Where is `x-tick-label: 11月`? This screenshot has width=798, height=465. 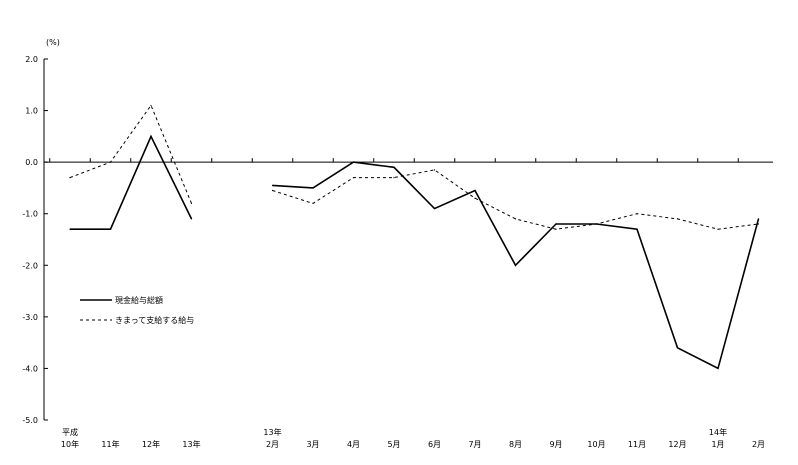
x-tick-label: 11月 is located at coordinates (637, 444).